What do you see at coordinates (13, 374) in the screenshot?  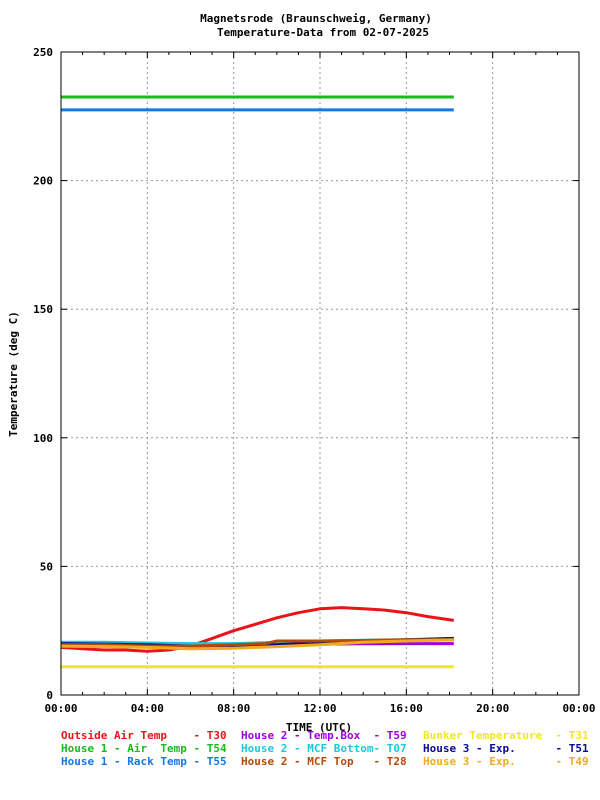 I see `y-axis-label: Temperature (deg C)` at bounding box center [13, 374].